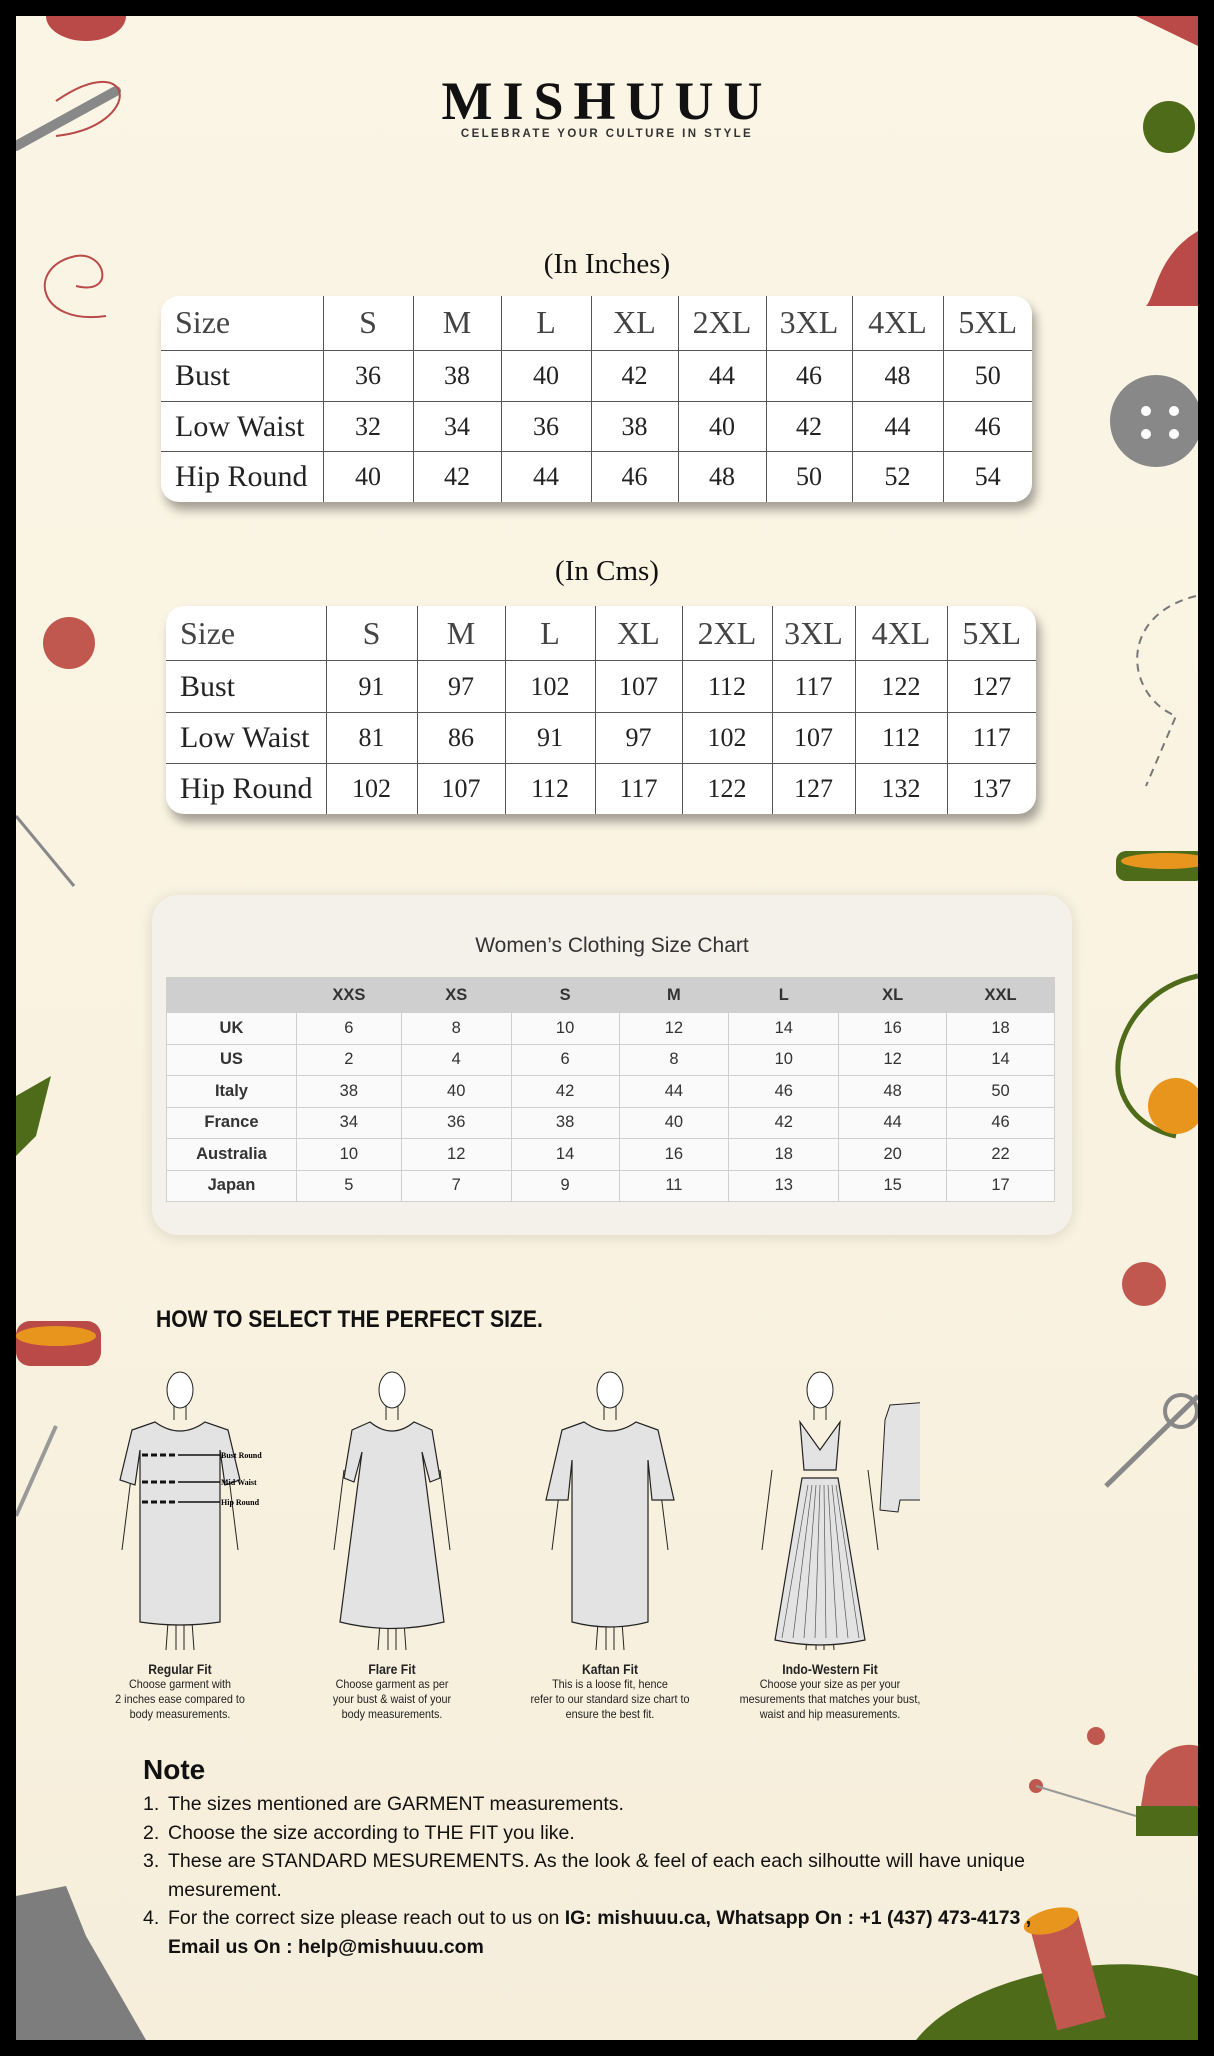  What do you see at coordinates (190, 1511) in the screenshot?
I see `fit-illustration: Bust Round Mid Waist Hip Round` at bounding box center [190, 1511].